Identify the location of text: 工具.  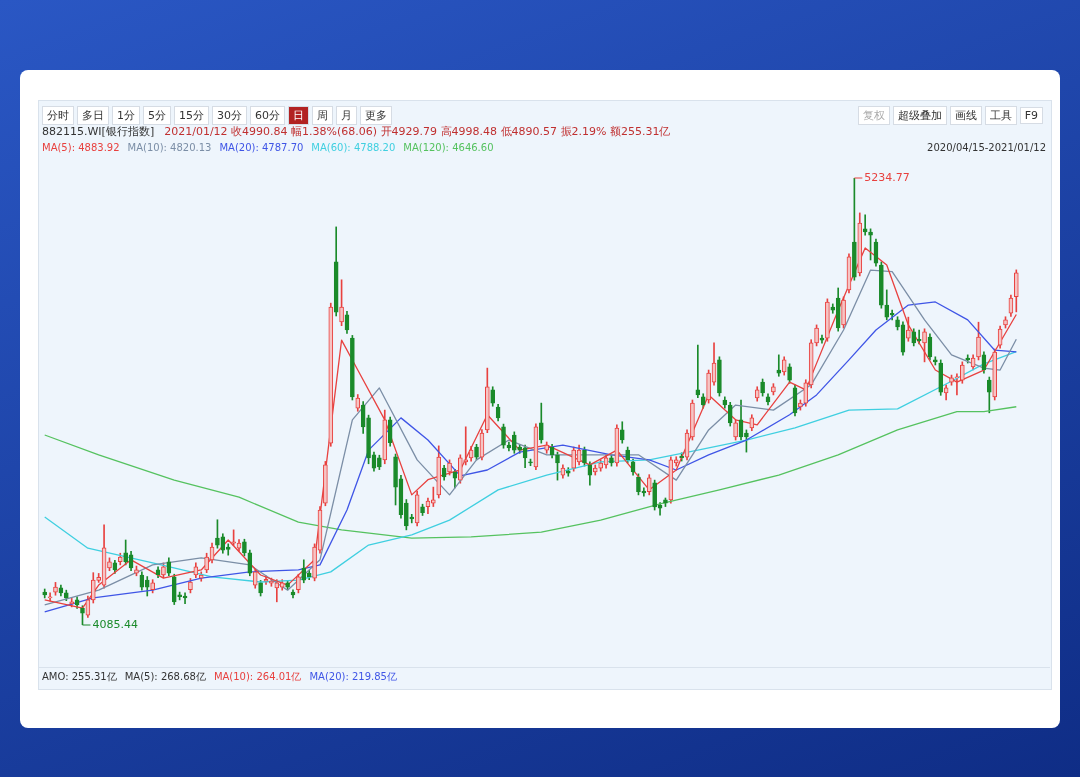
(1000, 115).